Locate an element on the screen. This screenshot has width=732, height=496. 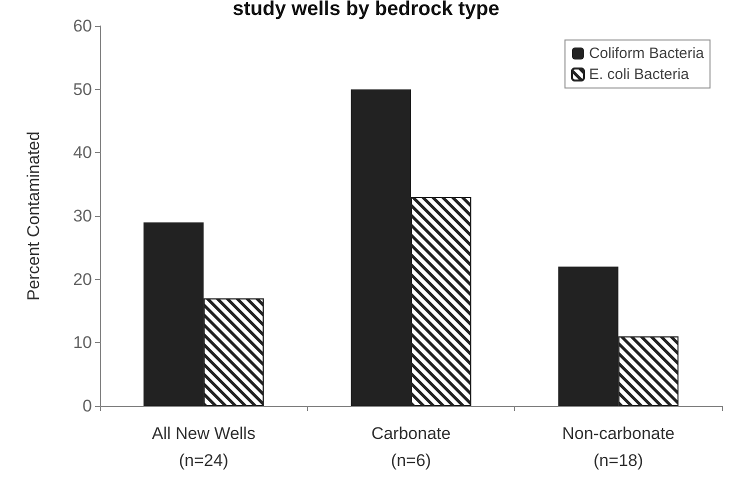
legend-label: Coliform Bacteria is located at coordinates (646, 53).